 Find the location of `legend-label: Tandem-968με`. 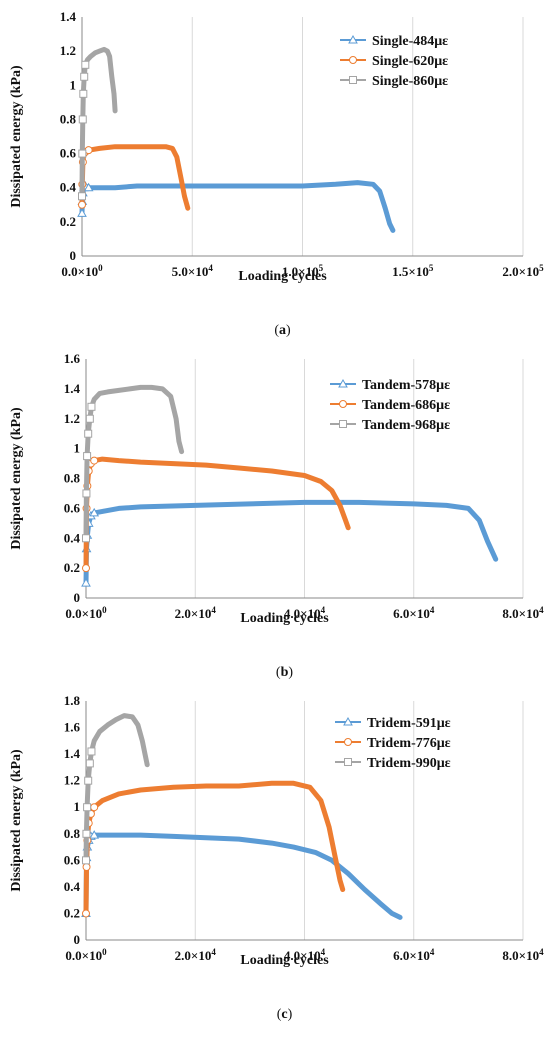

legend-label: Tandem-968με is located at coordinates (406, 425).